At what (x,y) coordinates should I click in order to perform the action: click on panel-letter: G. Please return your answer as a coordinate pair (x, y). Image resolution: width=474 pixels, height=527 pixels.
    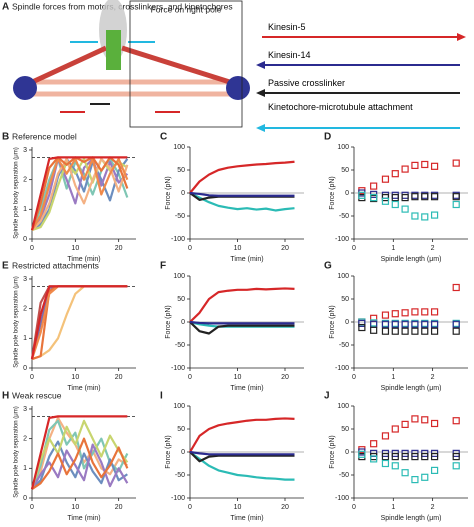
    Looking at the image, I should click on (328, 266).